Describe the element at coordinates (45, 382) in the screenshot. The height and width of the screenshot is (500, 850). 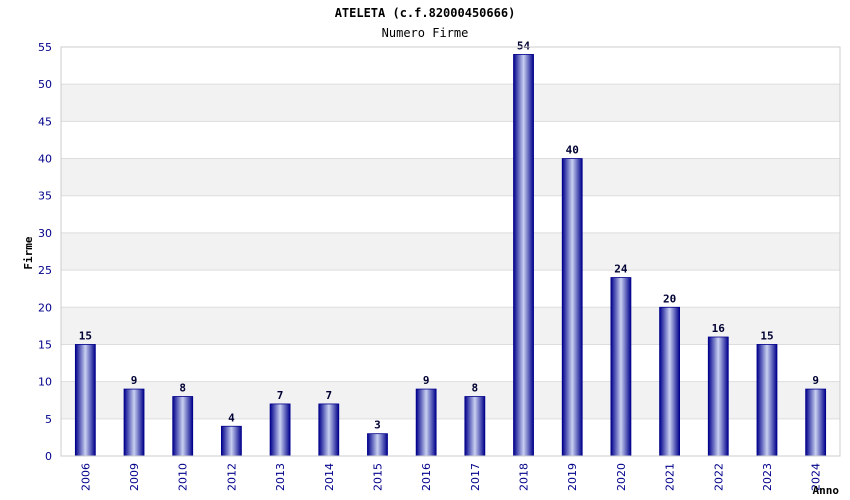
I see `y-tick-label: 10` at that location.